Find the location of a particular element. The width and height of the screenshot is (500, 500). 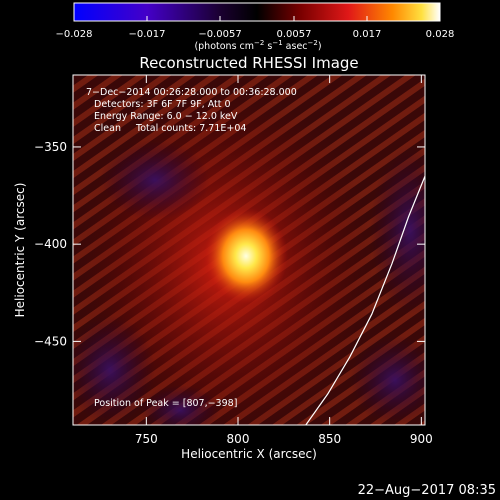

x-tick-label: 900 is located at coordinates (421, 439).